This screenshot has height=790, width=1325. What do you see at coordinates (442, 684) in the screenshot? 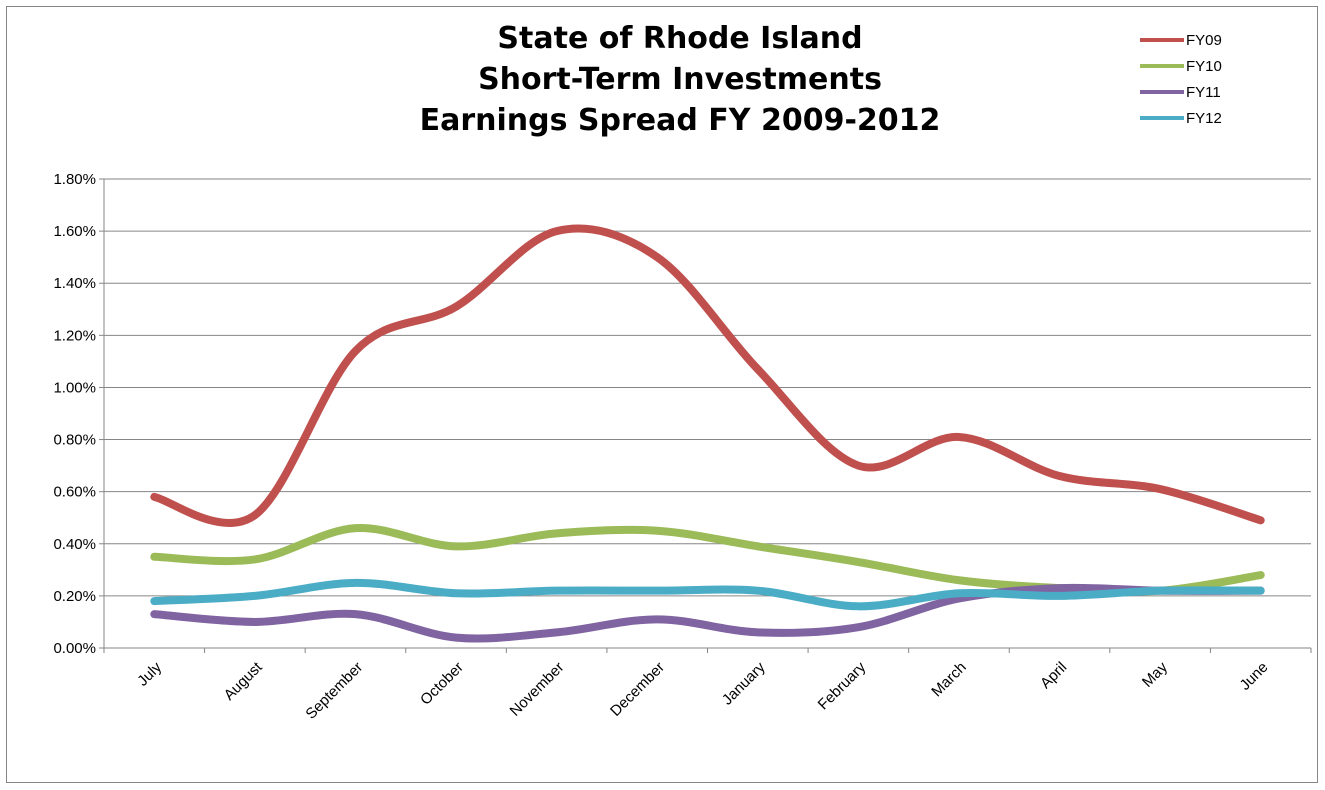
I see `x-tick-label: October` at bounding box center [442, 684].